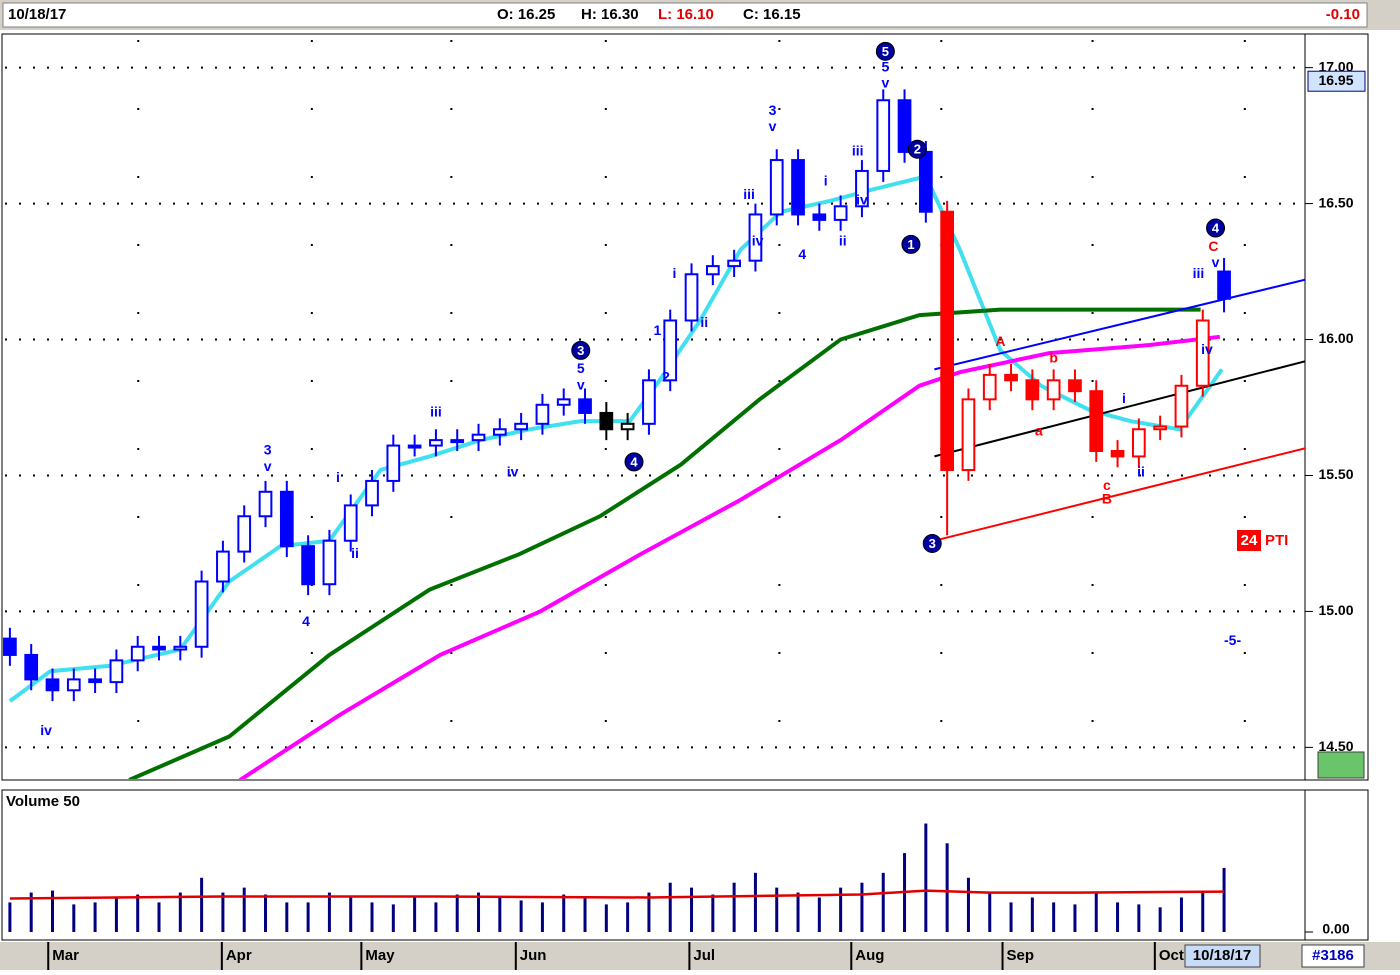 This screenshot has width=1400, height=975. Describe the element at coordinates (917, 149) in the screenshot. I see `wave-circle-label: 2` at that location.